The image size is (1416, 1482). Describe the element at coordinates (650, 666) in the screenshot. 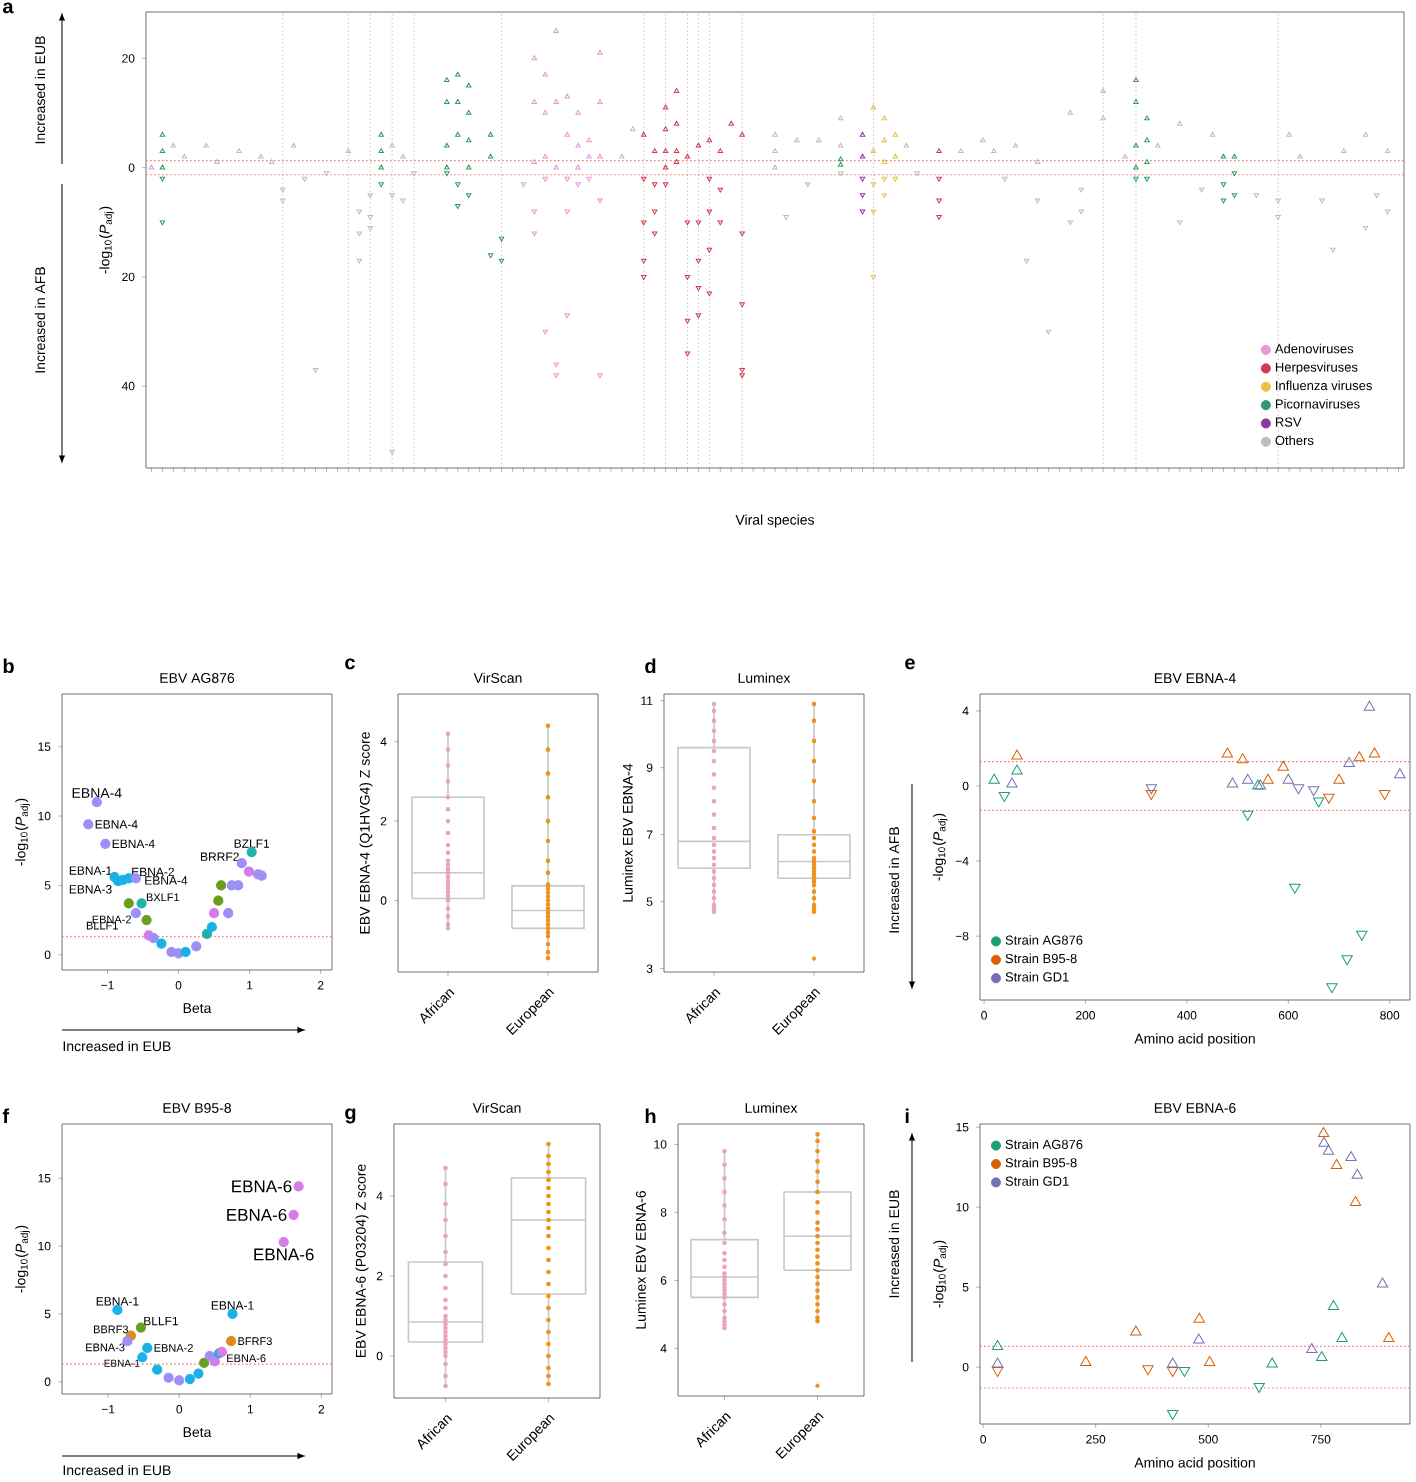

I see `text: d` at that location.